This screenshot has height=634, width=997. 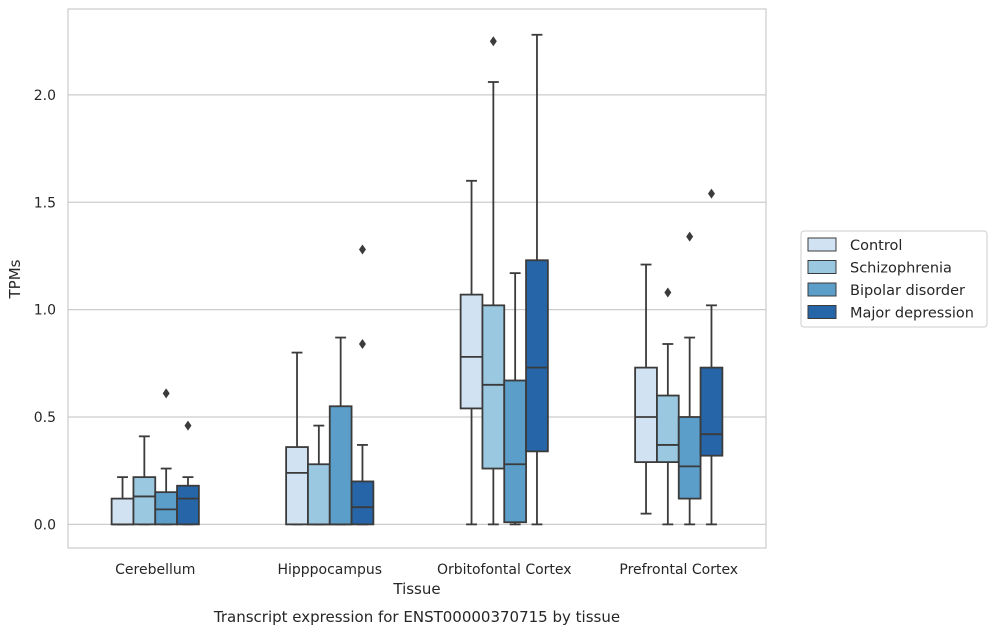 I want to click on x-tick-label: Cerebellum, so click(x=155, y=570).